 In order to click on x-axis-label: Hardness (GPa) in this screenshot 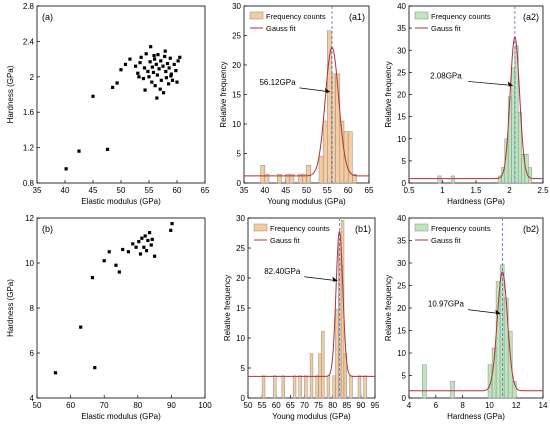, I will do `click(476, 201)`.